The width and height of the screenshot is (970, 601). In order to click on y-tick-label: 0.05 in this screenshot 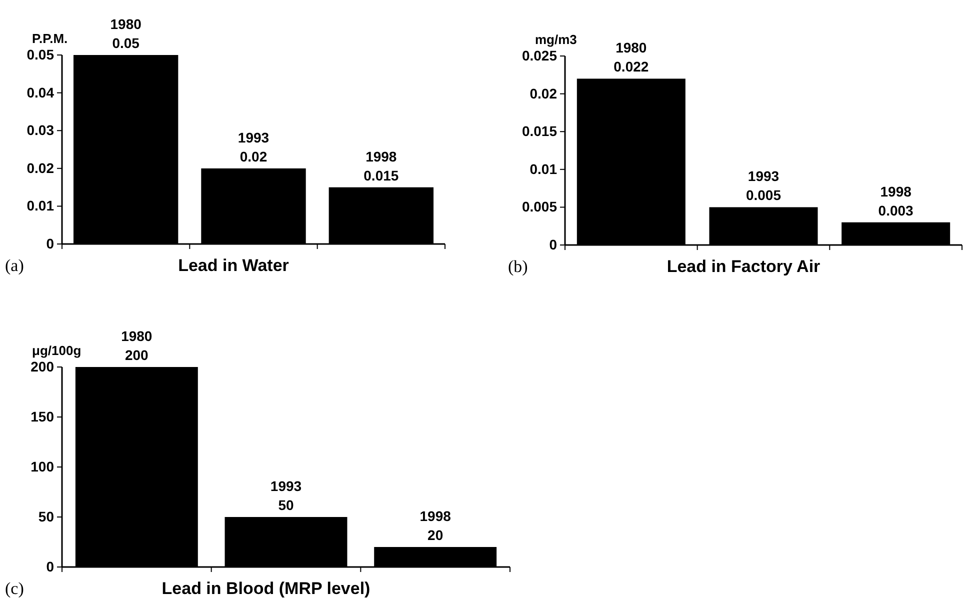, I will do `click(40, 54)`.